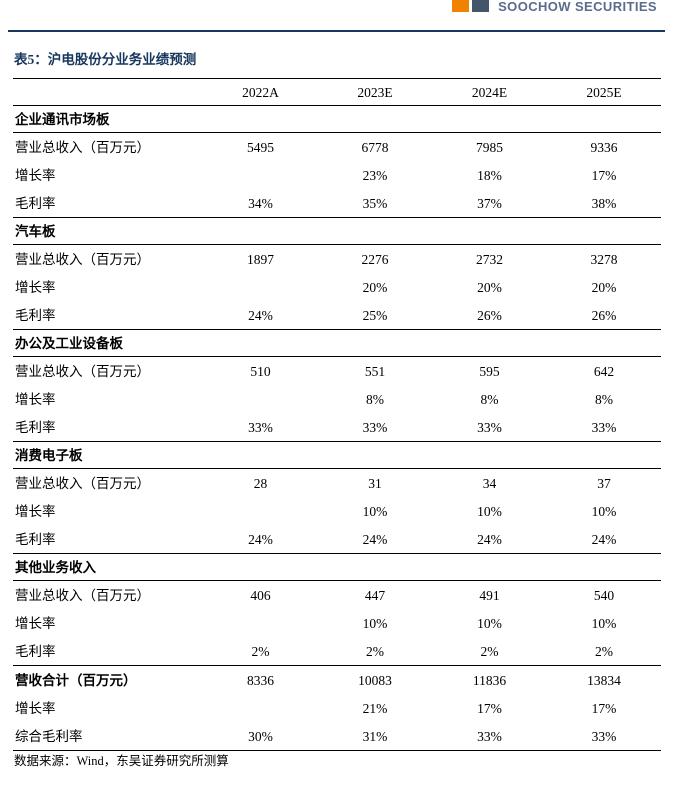 This screenshot has width=673, height=786. What do you see at coordinates (108, 736) in the screenshot?
I see `row-label: 综合毛利率` at bounding box center [108, 736].